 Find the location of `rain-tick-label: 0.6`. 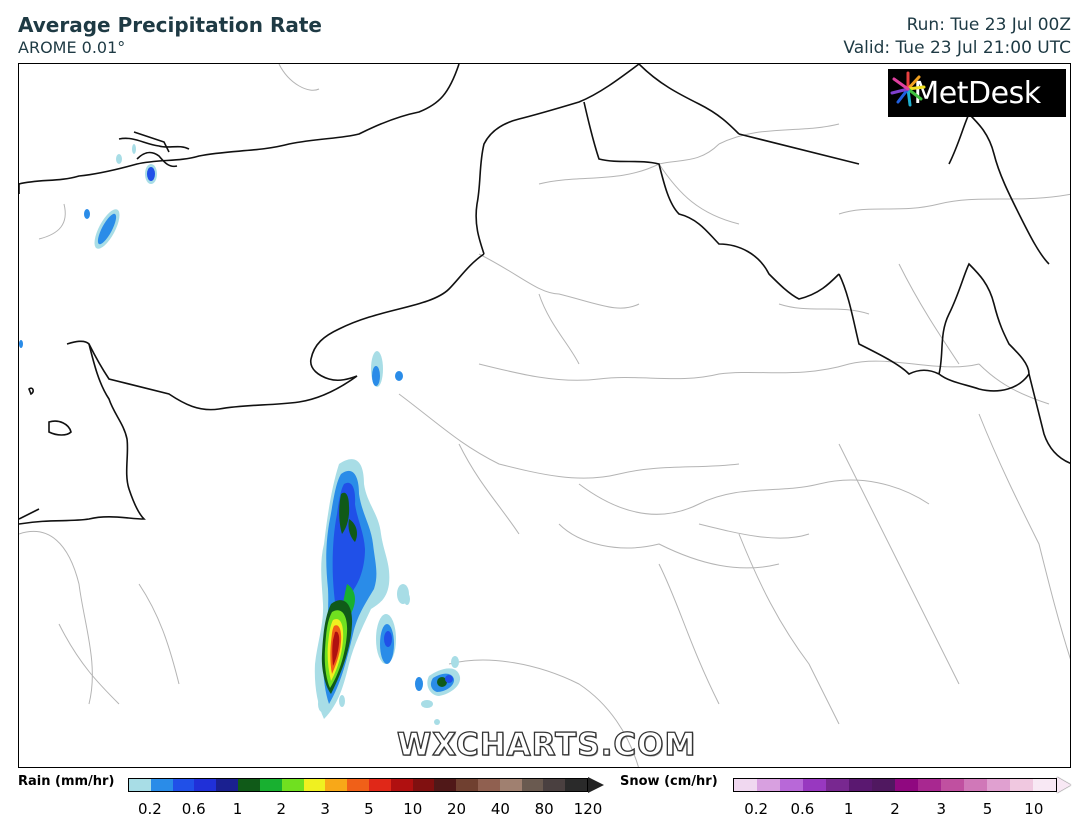

rain-tick-label: 0.6 is located at coordinates (193, 809).